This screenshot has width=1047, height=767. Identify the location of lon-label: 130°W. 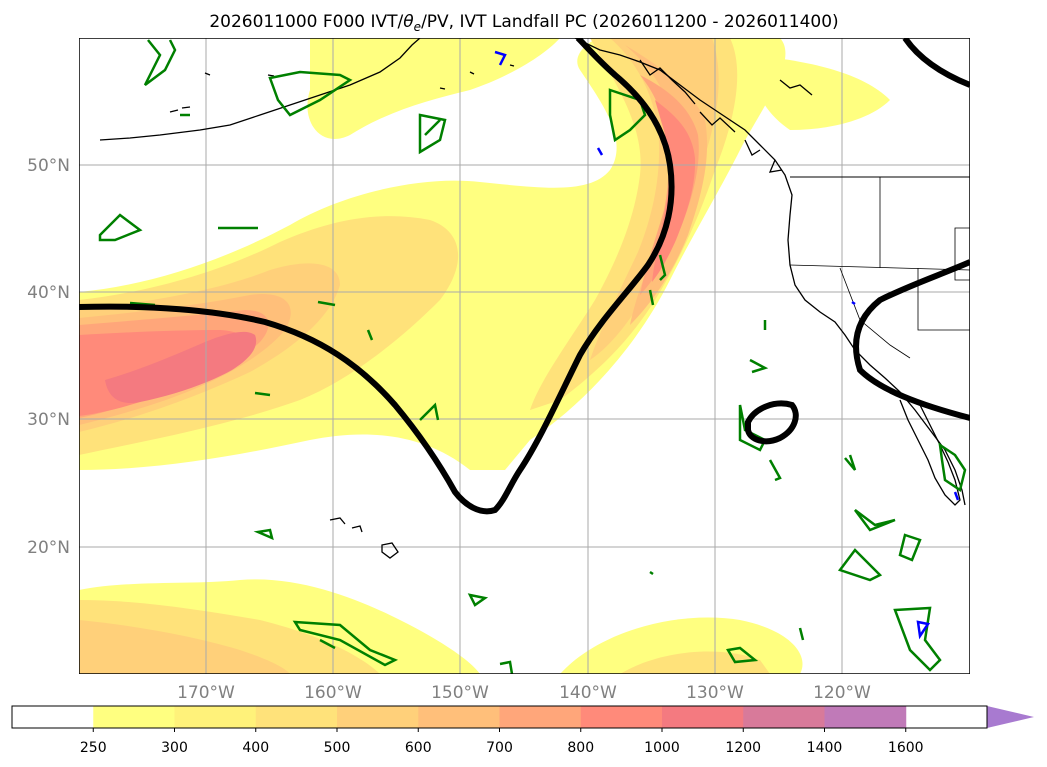
(715, 693).